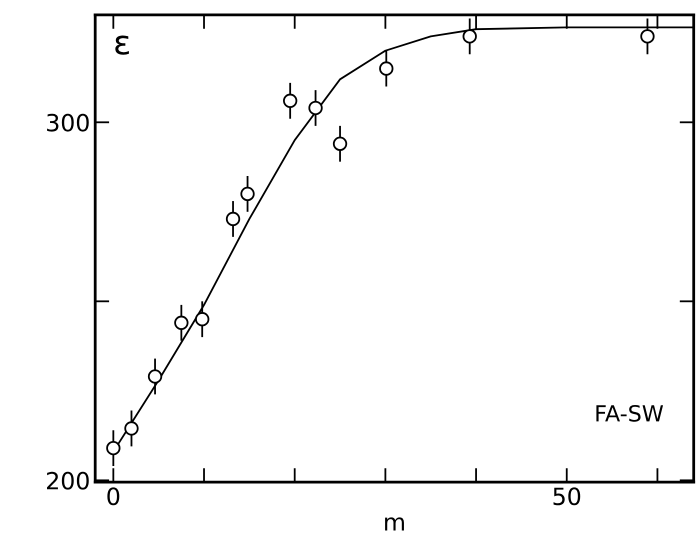  Describe the element at coordinates (68, 123) in the screenshot. I see `y-tick-label: 300` at that location.